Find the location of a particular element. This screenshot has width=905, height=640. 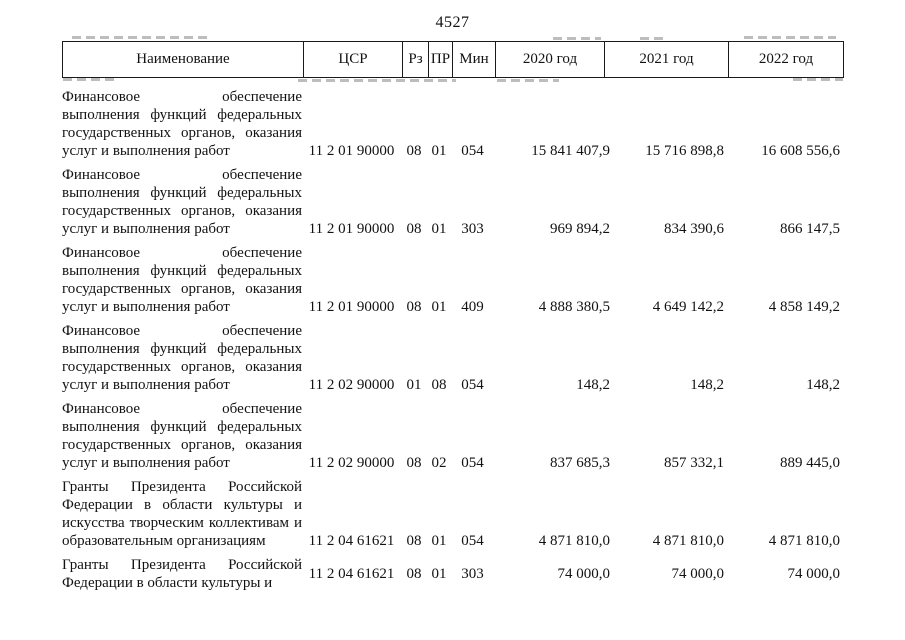

cell-pr: 08 is located at coordinates (439, 385).